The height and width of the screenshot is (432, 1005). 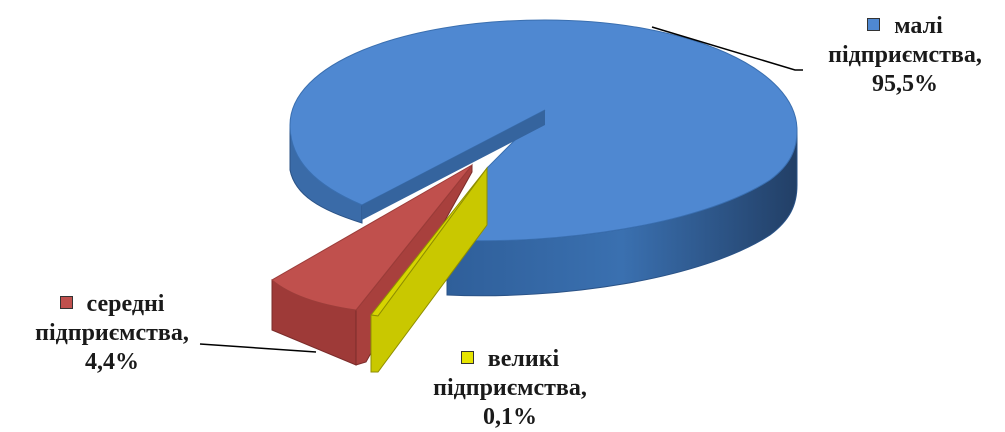 I want to click on label-medium-name: середні, so click(x=125, y=304).